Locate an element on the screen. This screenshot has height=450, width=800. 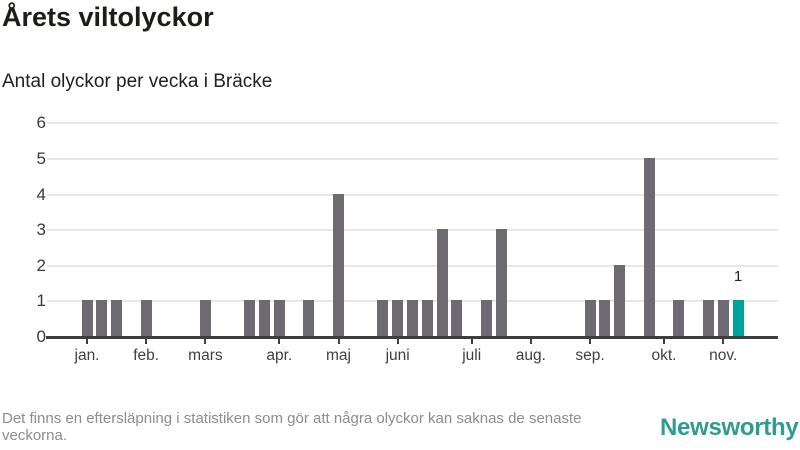
newsworthy-logo: Newsworthy is located at coordinates (723, 431).